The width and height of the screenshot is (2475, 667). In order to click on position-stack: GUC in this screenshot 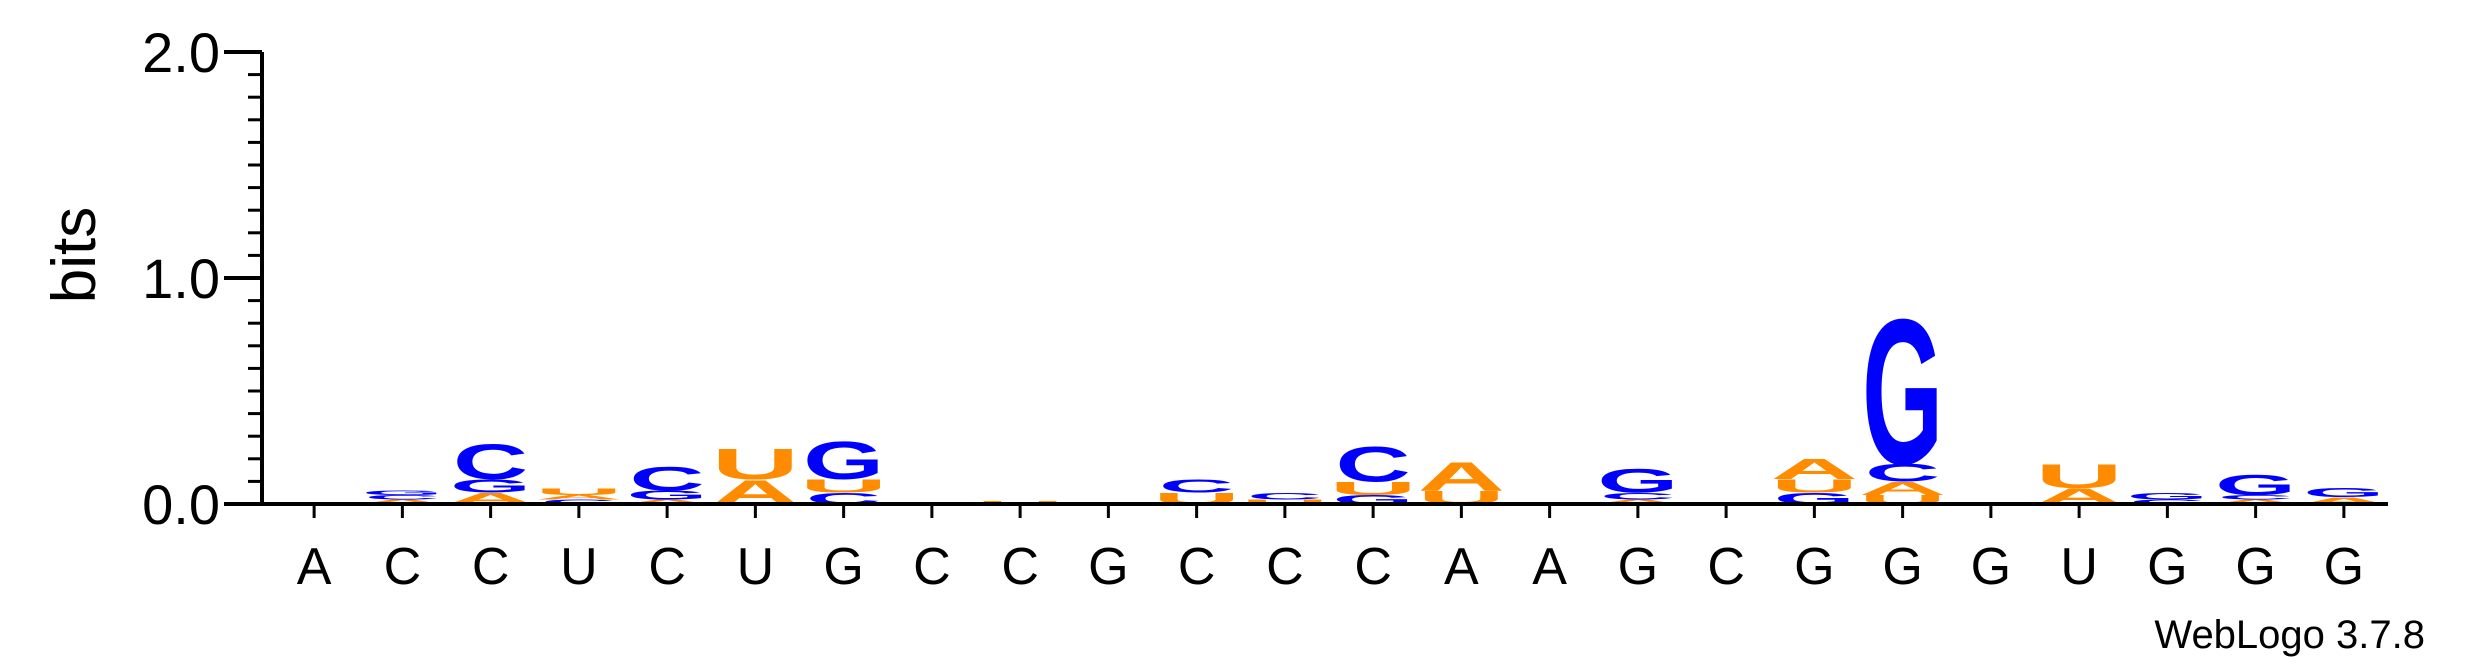, I will do `click(1373, 472)`.